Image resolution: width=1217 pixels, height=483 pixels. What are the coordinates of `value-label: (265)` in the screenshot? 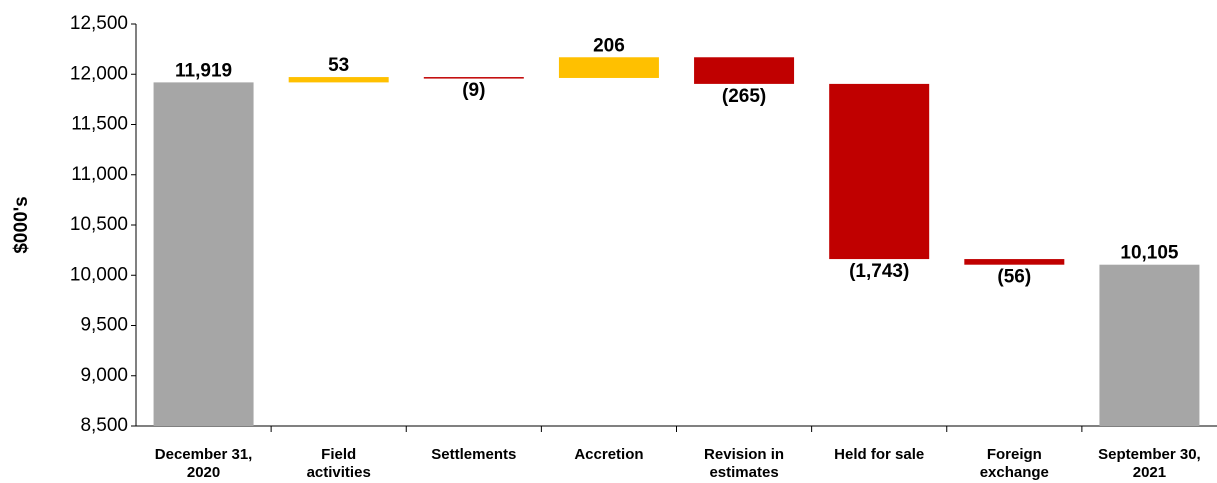 It's located at (744, 96).